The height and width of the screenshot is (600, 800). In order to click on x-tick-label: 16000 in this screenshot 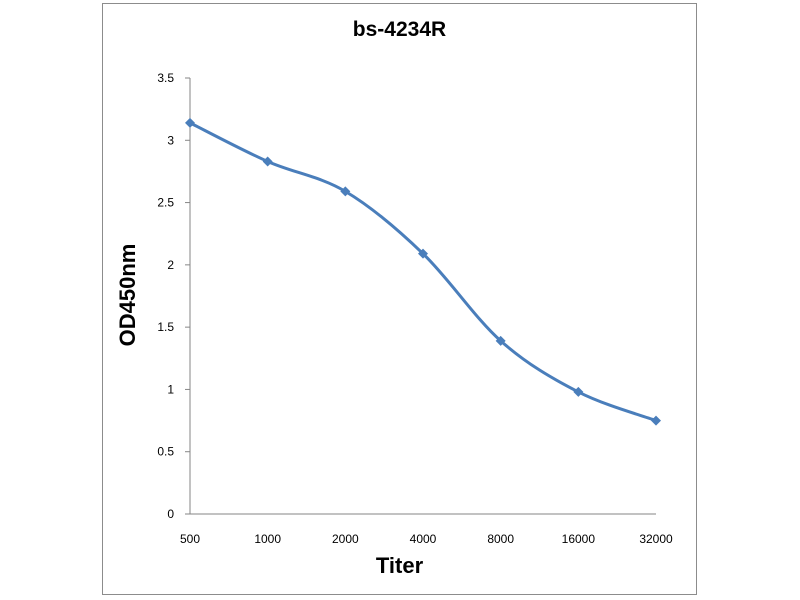, I will do `click(579, 539)`.